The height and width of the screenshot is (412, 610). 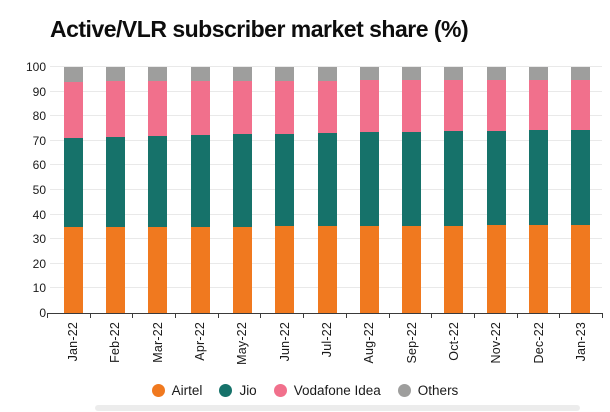 I want to click on y-tick-label-10: 10, so click(x=39, y=288).